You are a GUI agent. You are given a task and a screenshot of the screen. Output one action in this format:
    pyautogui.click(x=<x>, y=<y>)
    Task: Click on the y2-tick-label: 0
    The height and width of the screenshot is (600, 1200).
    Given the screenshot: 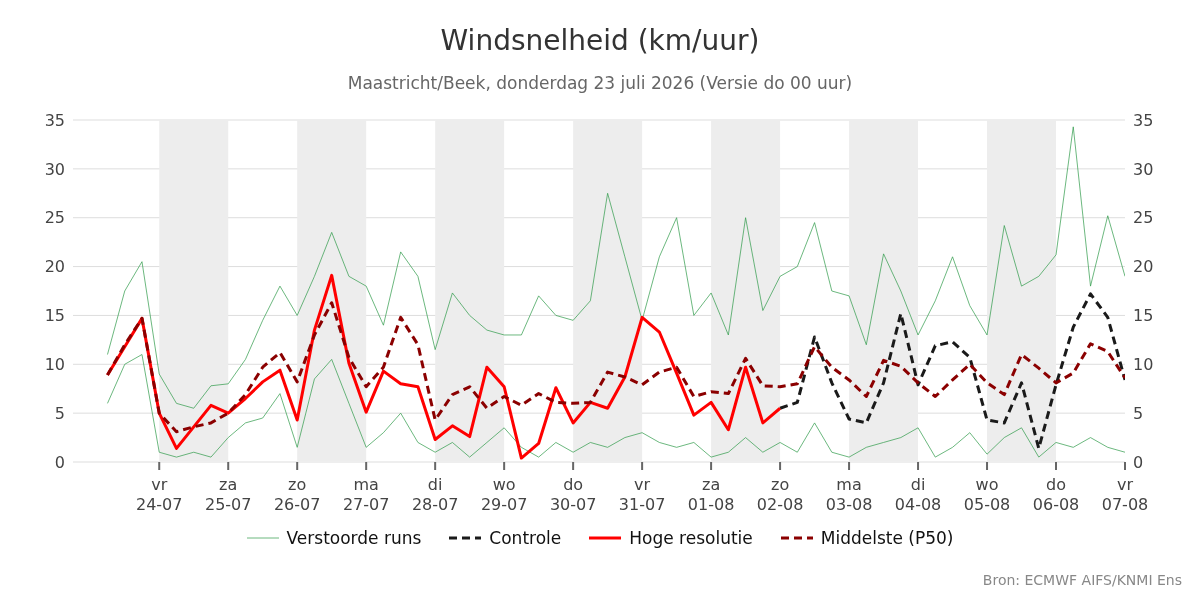 What is the action you would take?
    pyautogui.click(x=1138, y=462)
    